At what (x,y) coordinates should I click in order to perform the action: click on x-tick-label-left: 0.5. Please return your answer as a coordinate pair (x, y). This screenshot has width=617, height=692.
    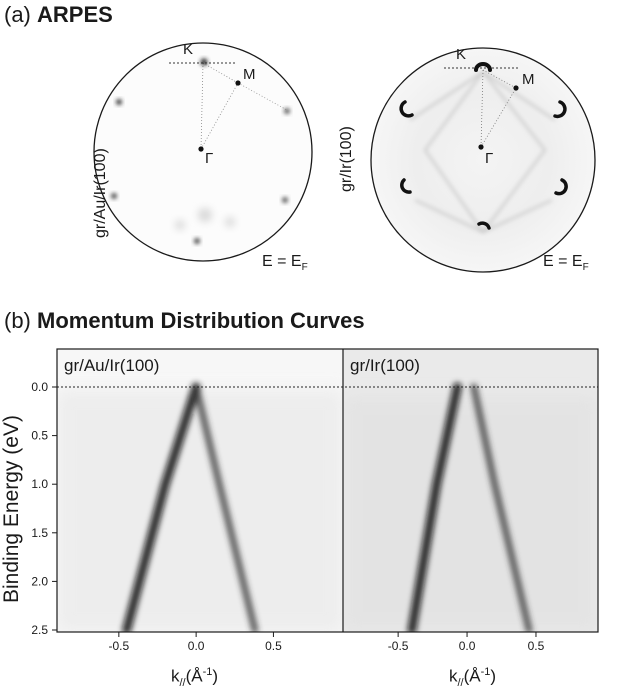
    Looking at the image, I should click on (273, 646).